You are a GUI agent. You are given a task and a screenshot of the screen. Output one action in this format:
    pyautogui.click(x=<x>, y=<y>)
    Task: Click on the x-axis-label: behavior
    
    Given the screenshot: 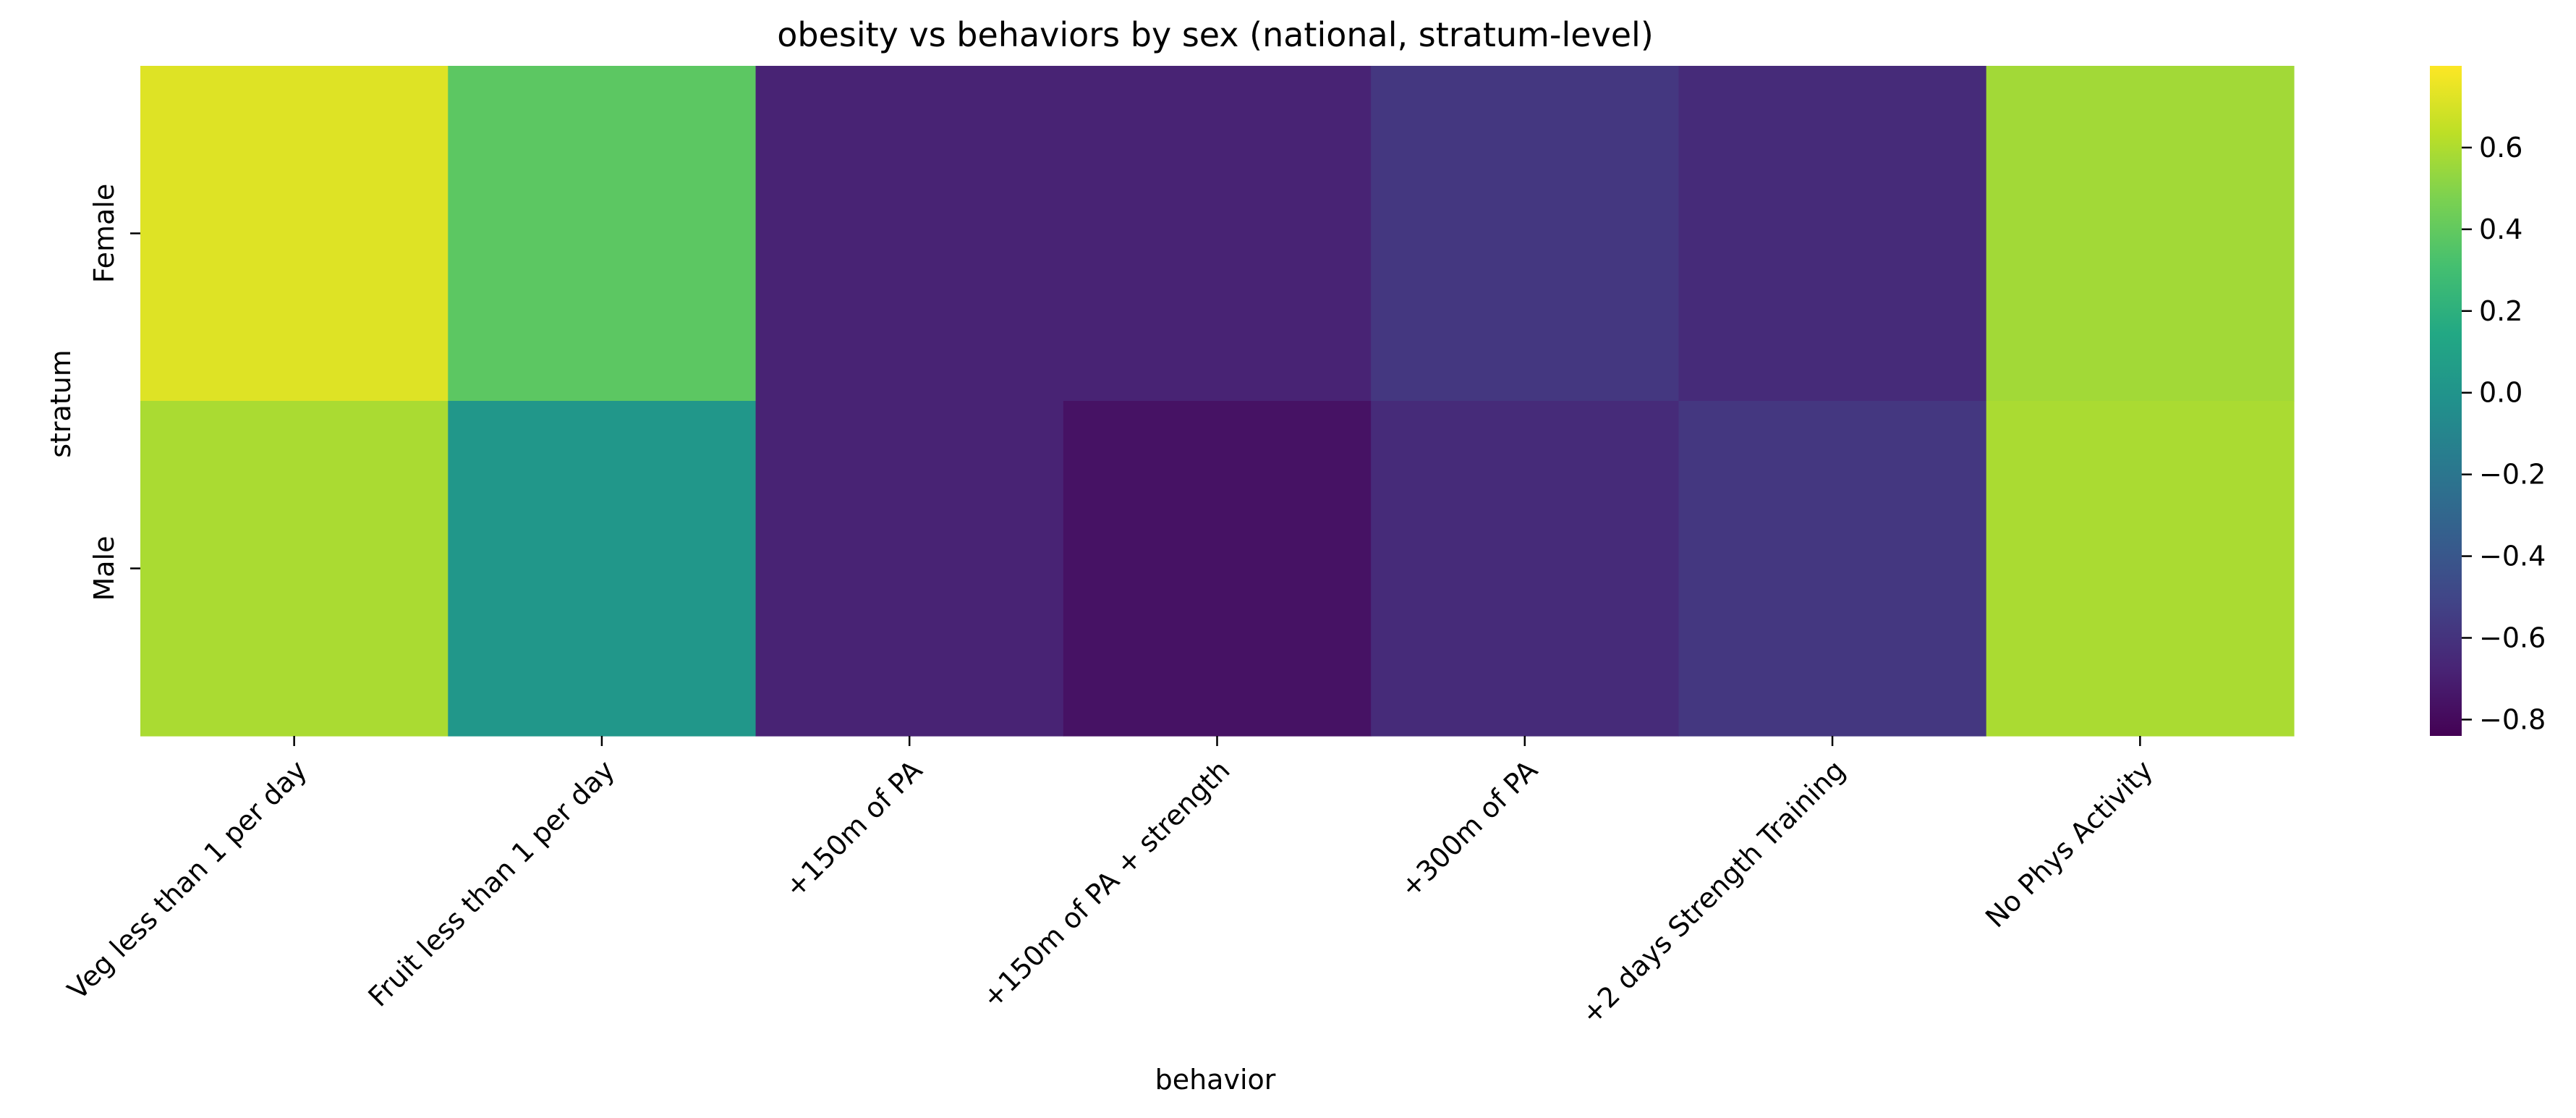 What is the action you would take?
    pyautogui.click(x=1215, y=1080)
    